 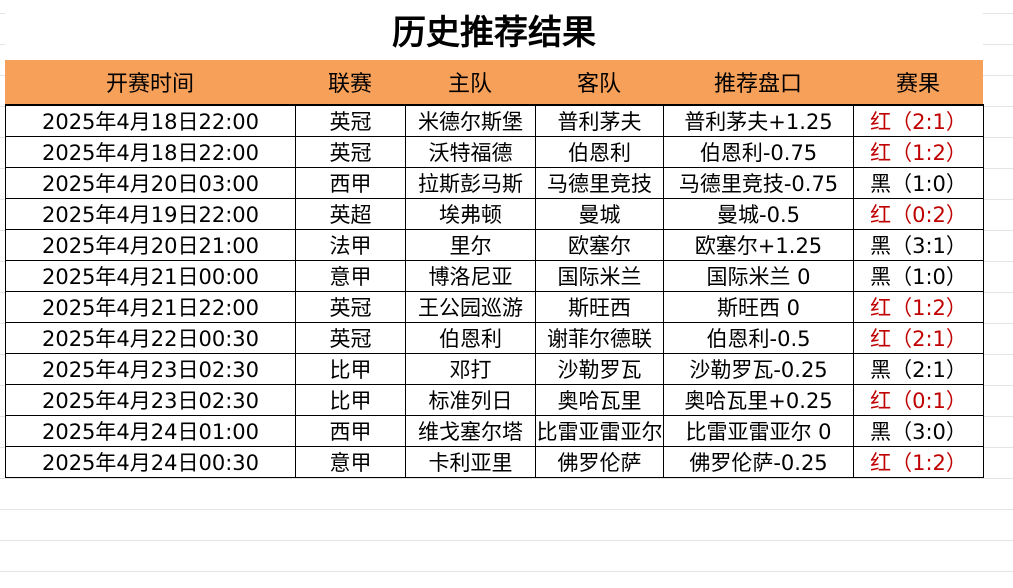 I want to click on table-cell: 佛罗伦萨-0.25, so click(x=758, y=462).